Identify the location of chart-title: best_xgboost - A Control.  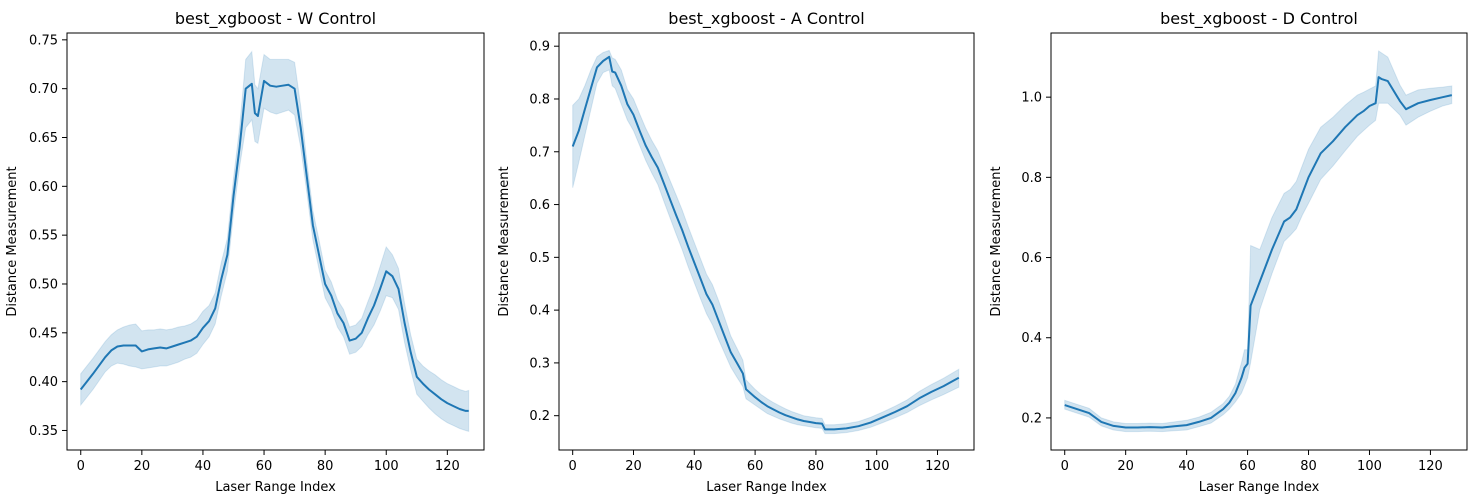
(766, 19).